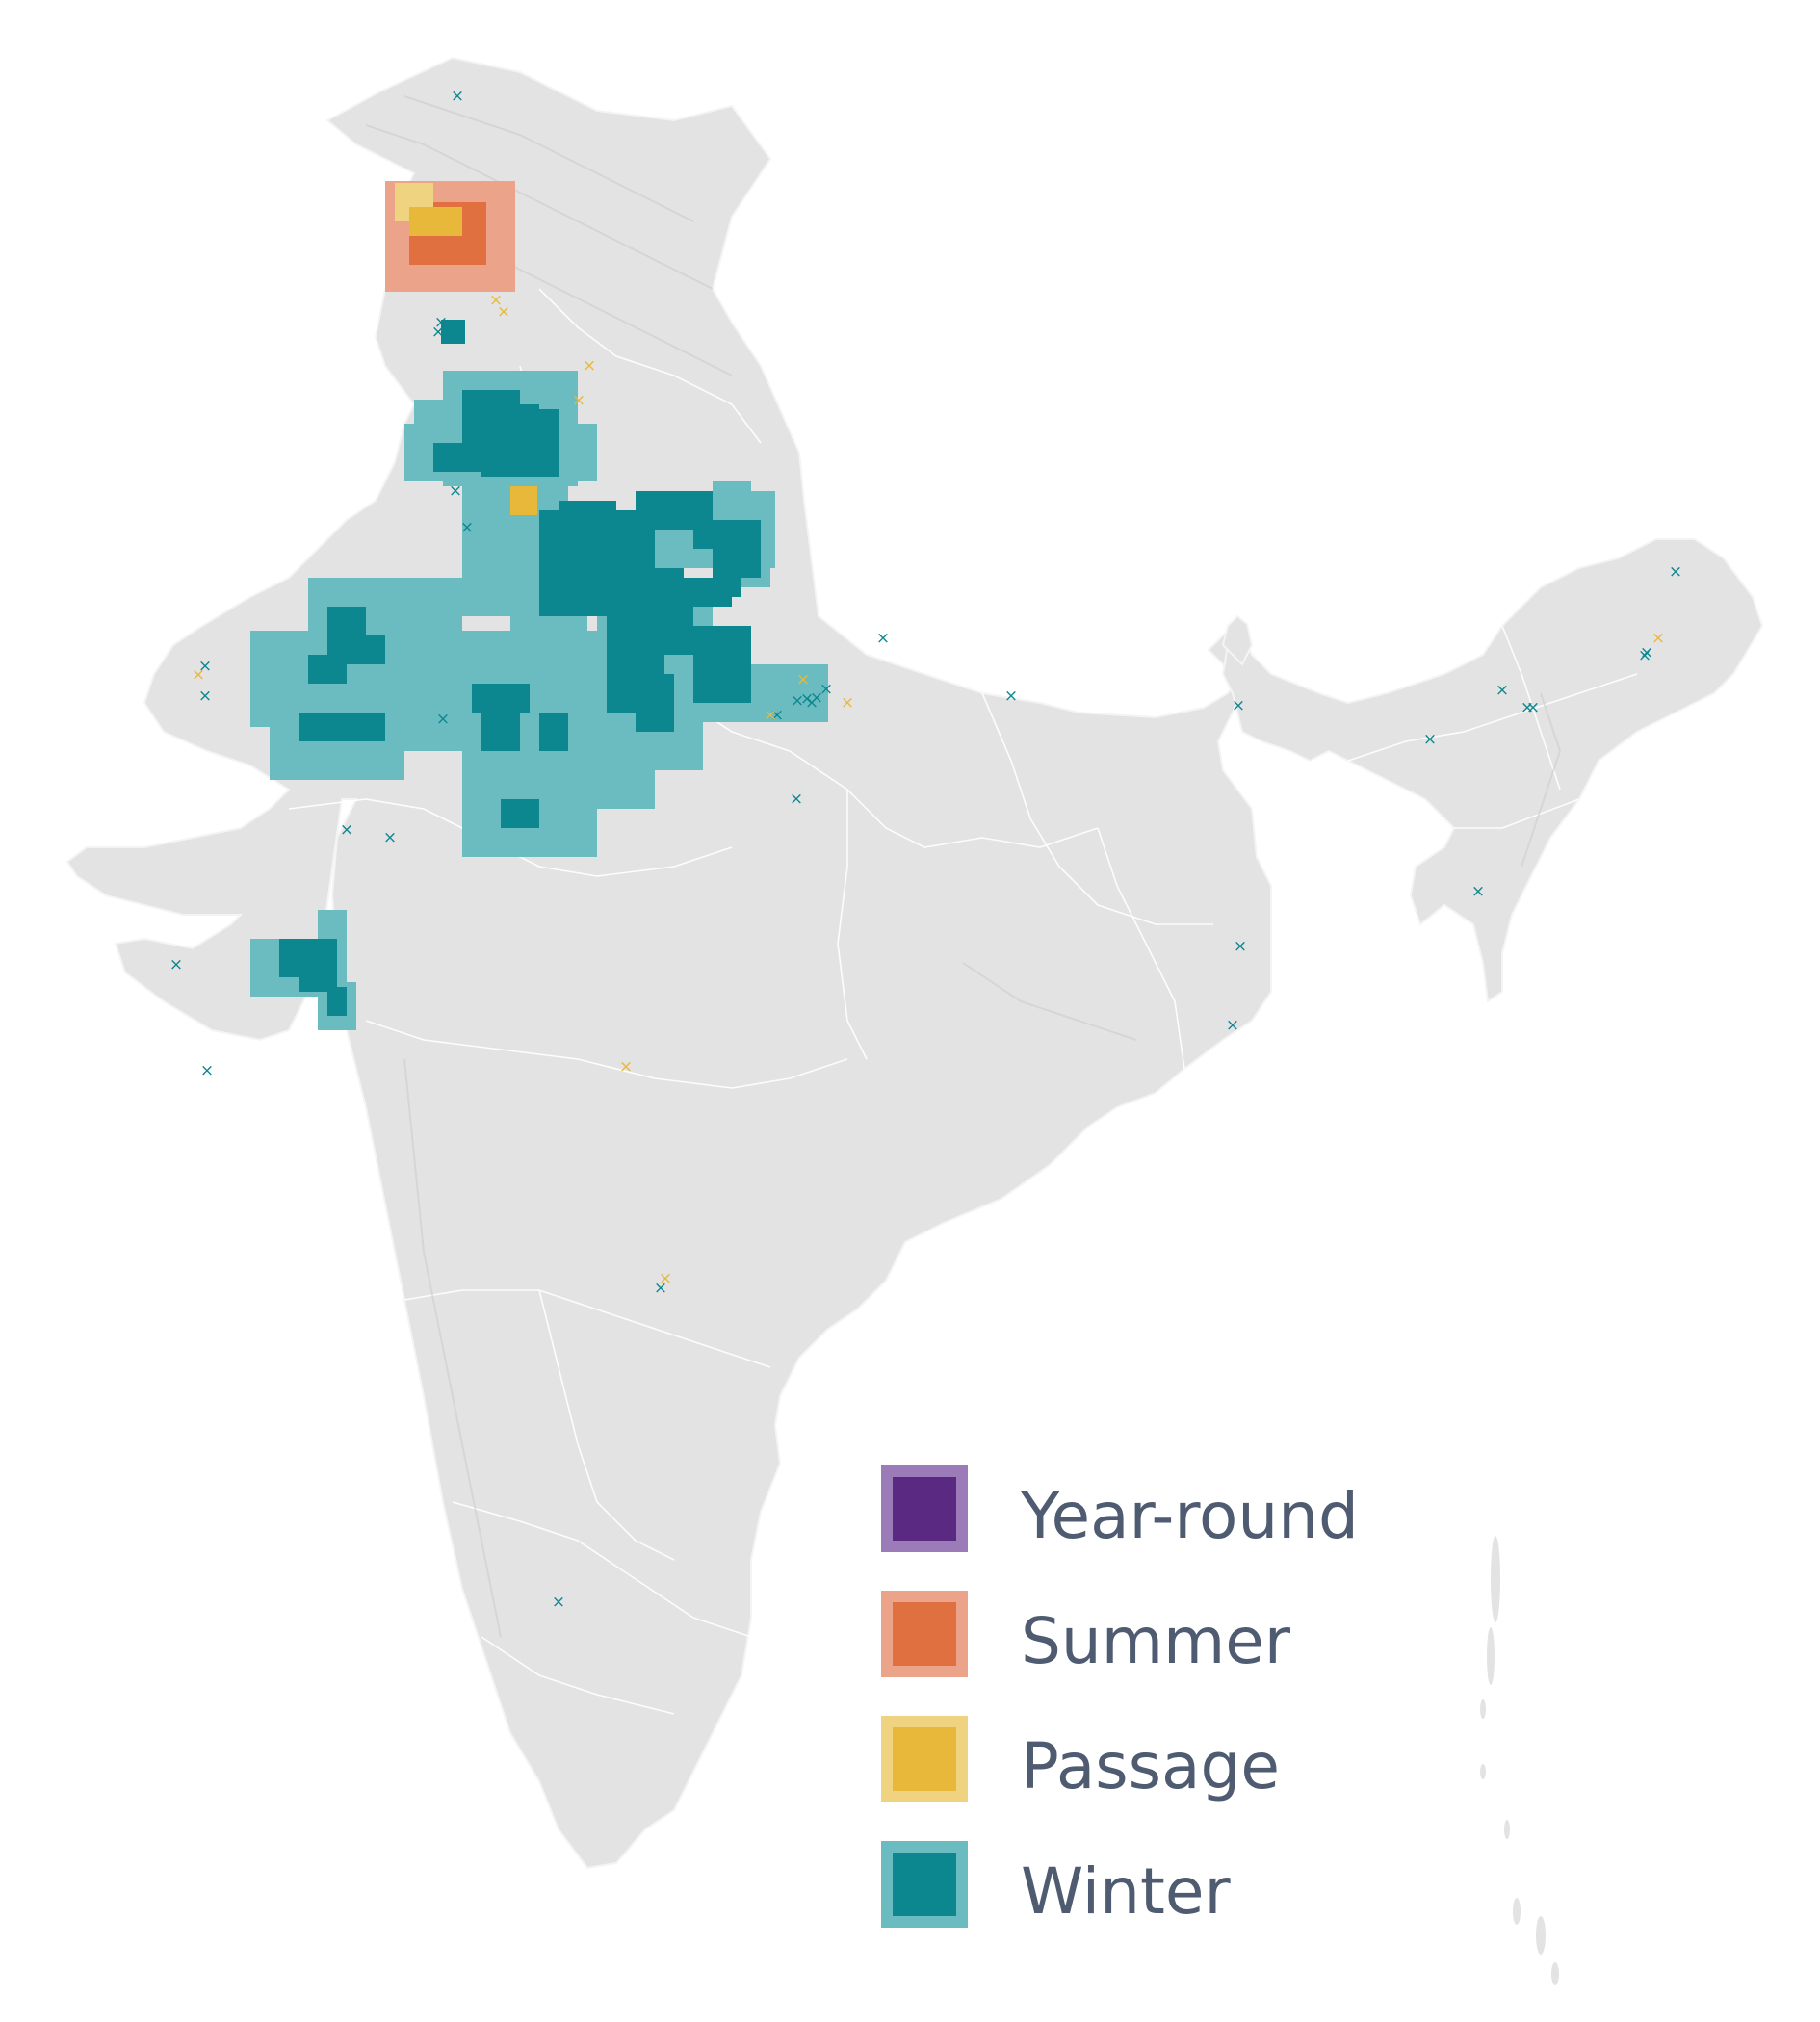  I want to click on legend-item-passage: Passage, so click(1080, 1760).